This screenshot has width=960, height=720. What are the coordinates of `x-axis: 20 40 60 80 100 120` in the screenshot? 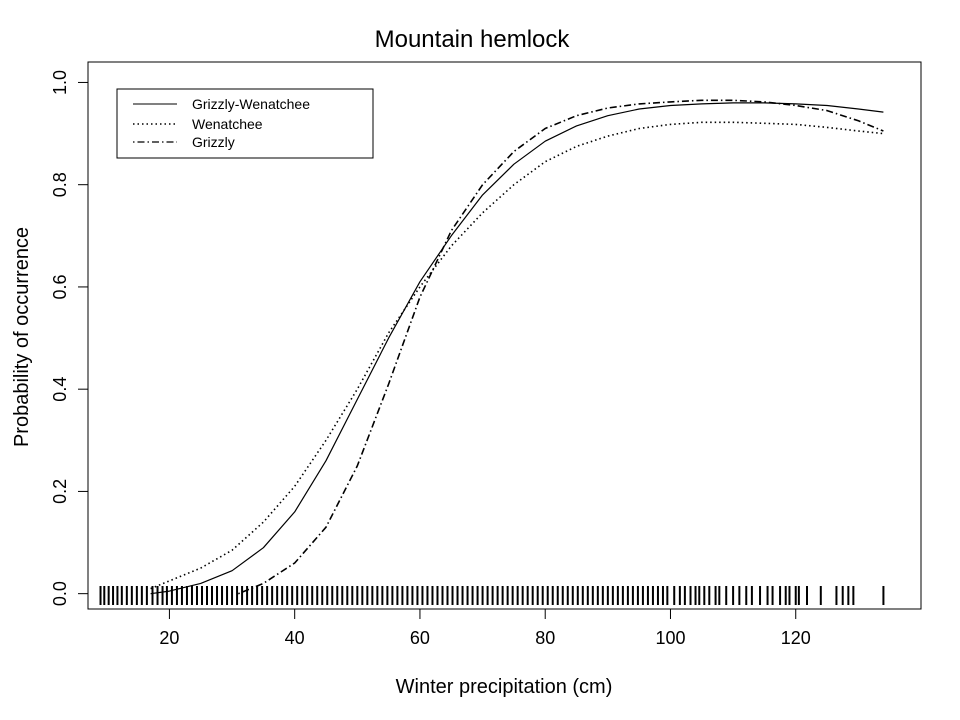 It's located at (485, 628).